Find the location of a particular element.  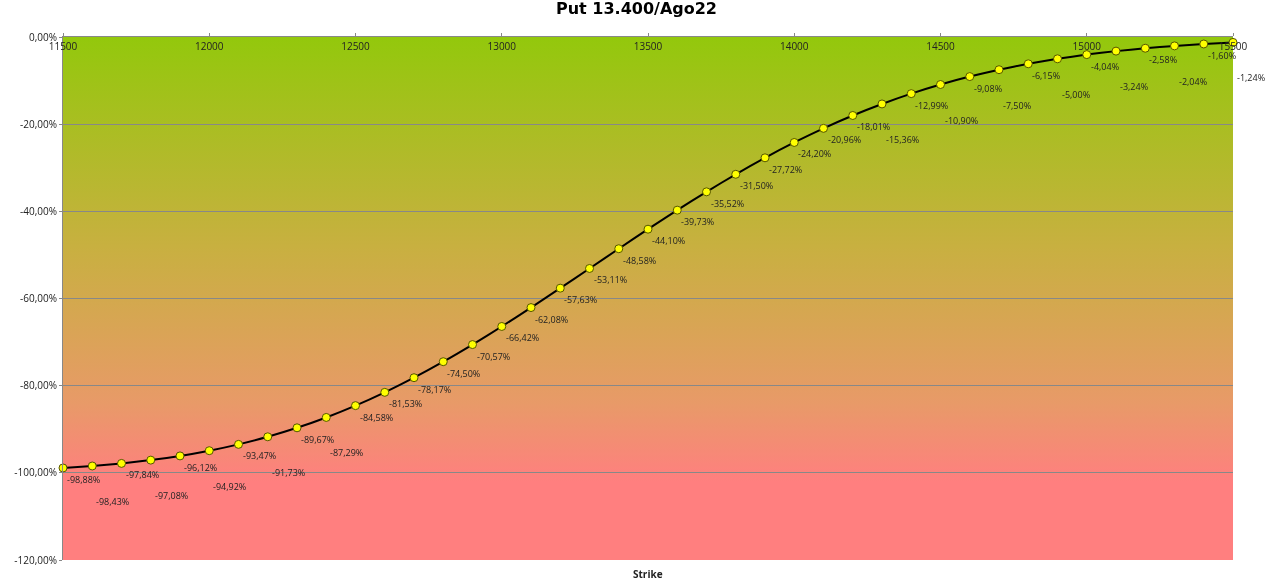

x-tick-label: 14500 is located at coordinates (941, 46).